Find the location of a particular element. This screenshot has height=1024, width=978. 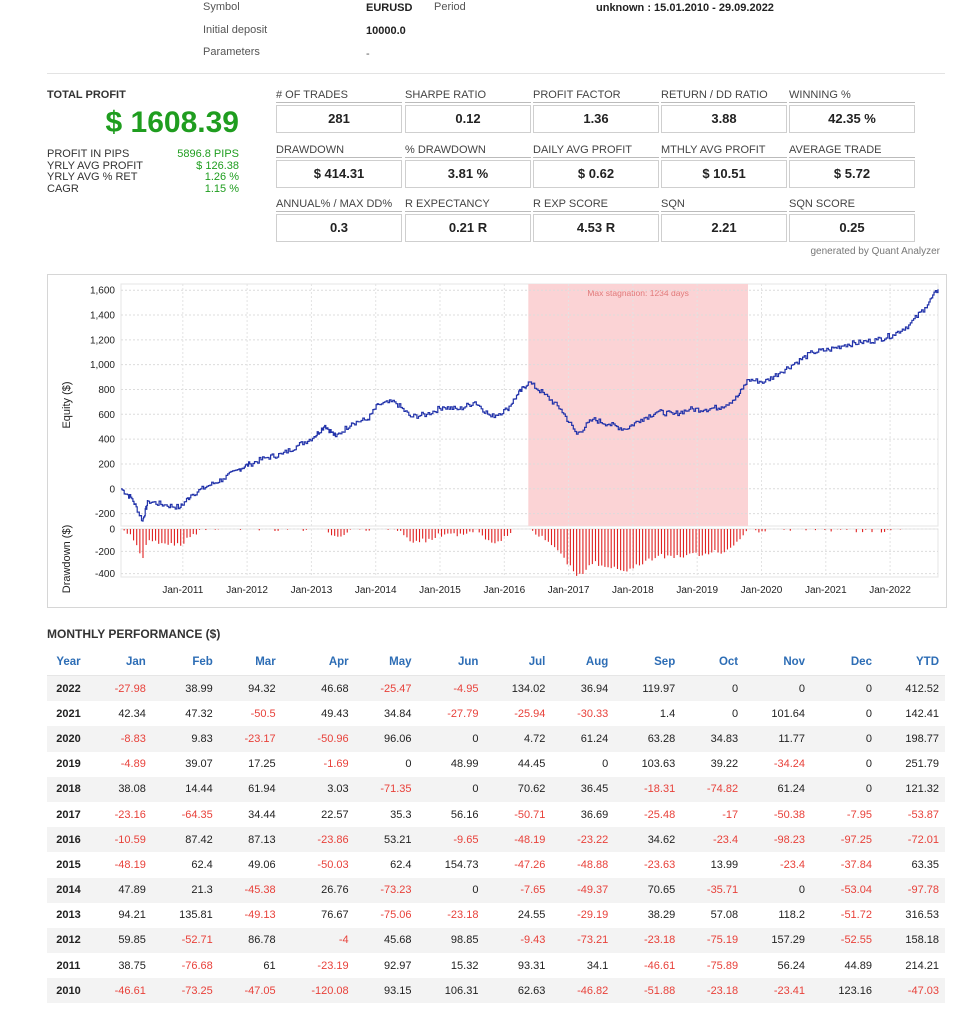

monthly-value-cell: 1.4 is located at coordinates (667, 713).